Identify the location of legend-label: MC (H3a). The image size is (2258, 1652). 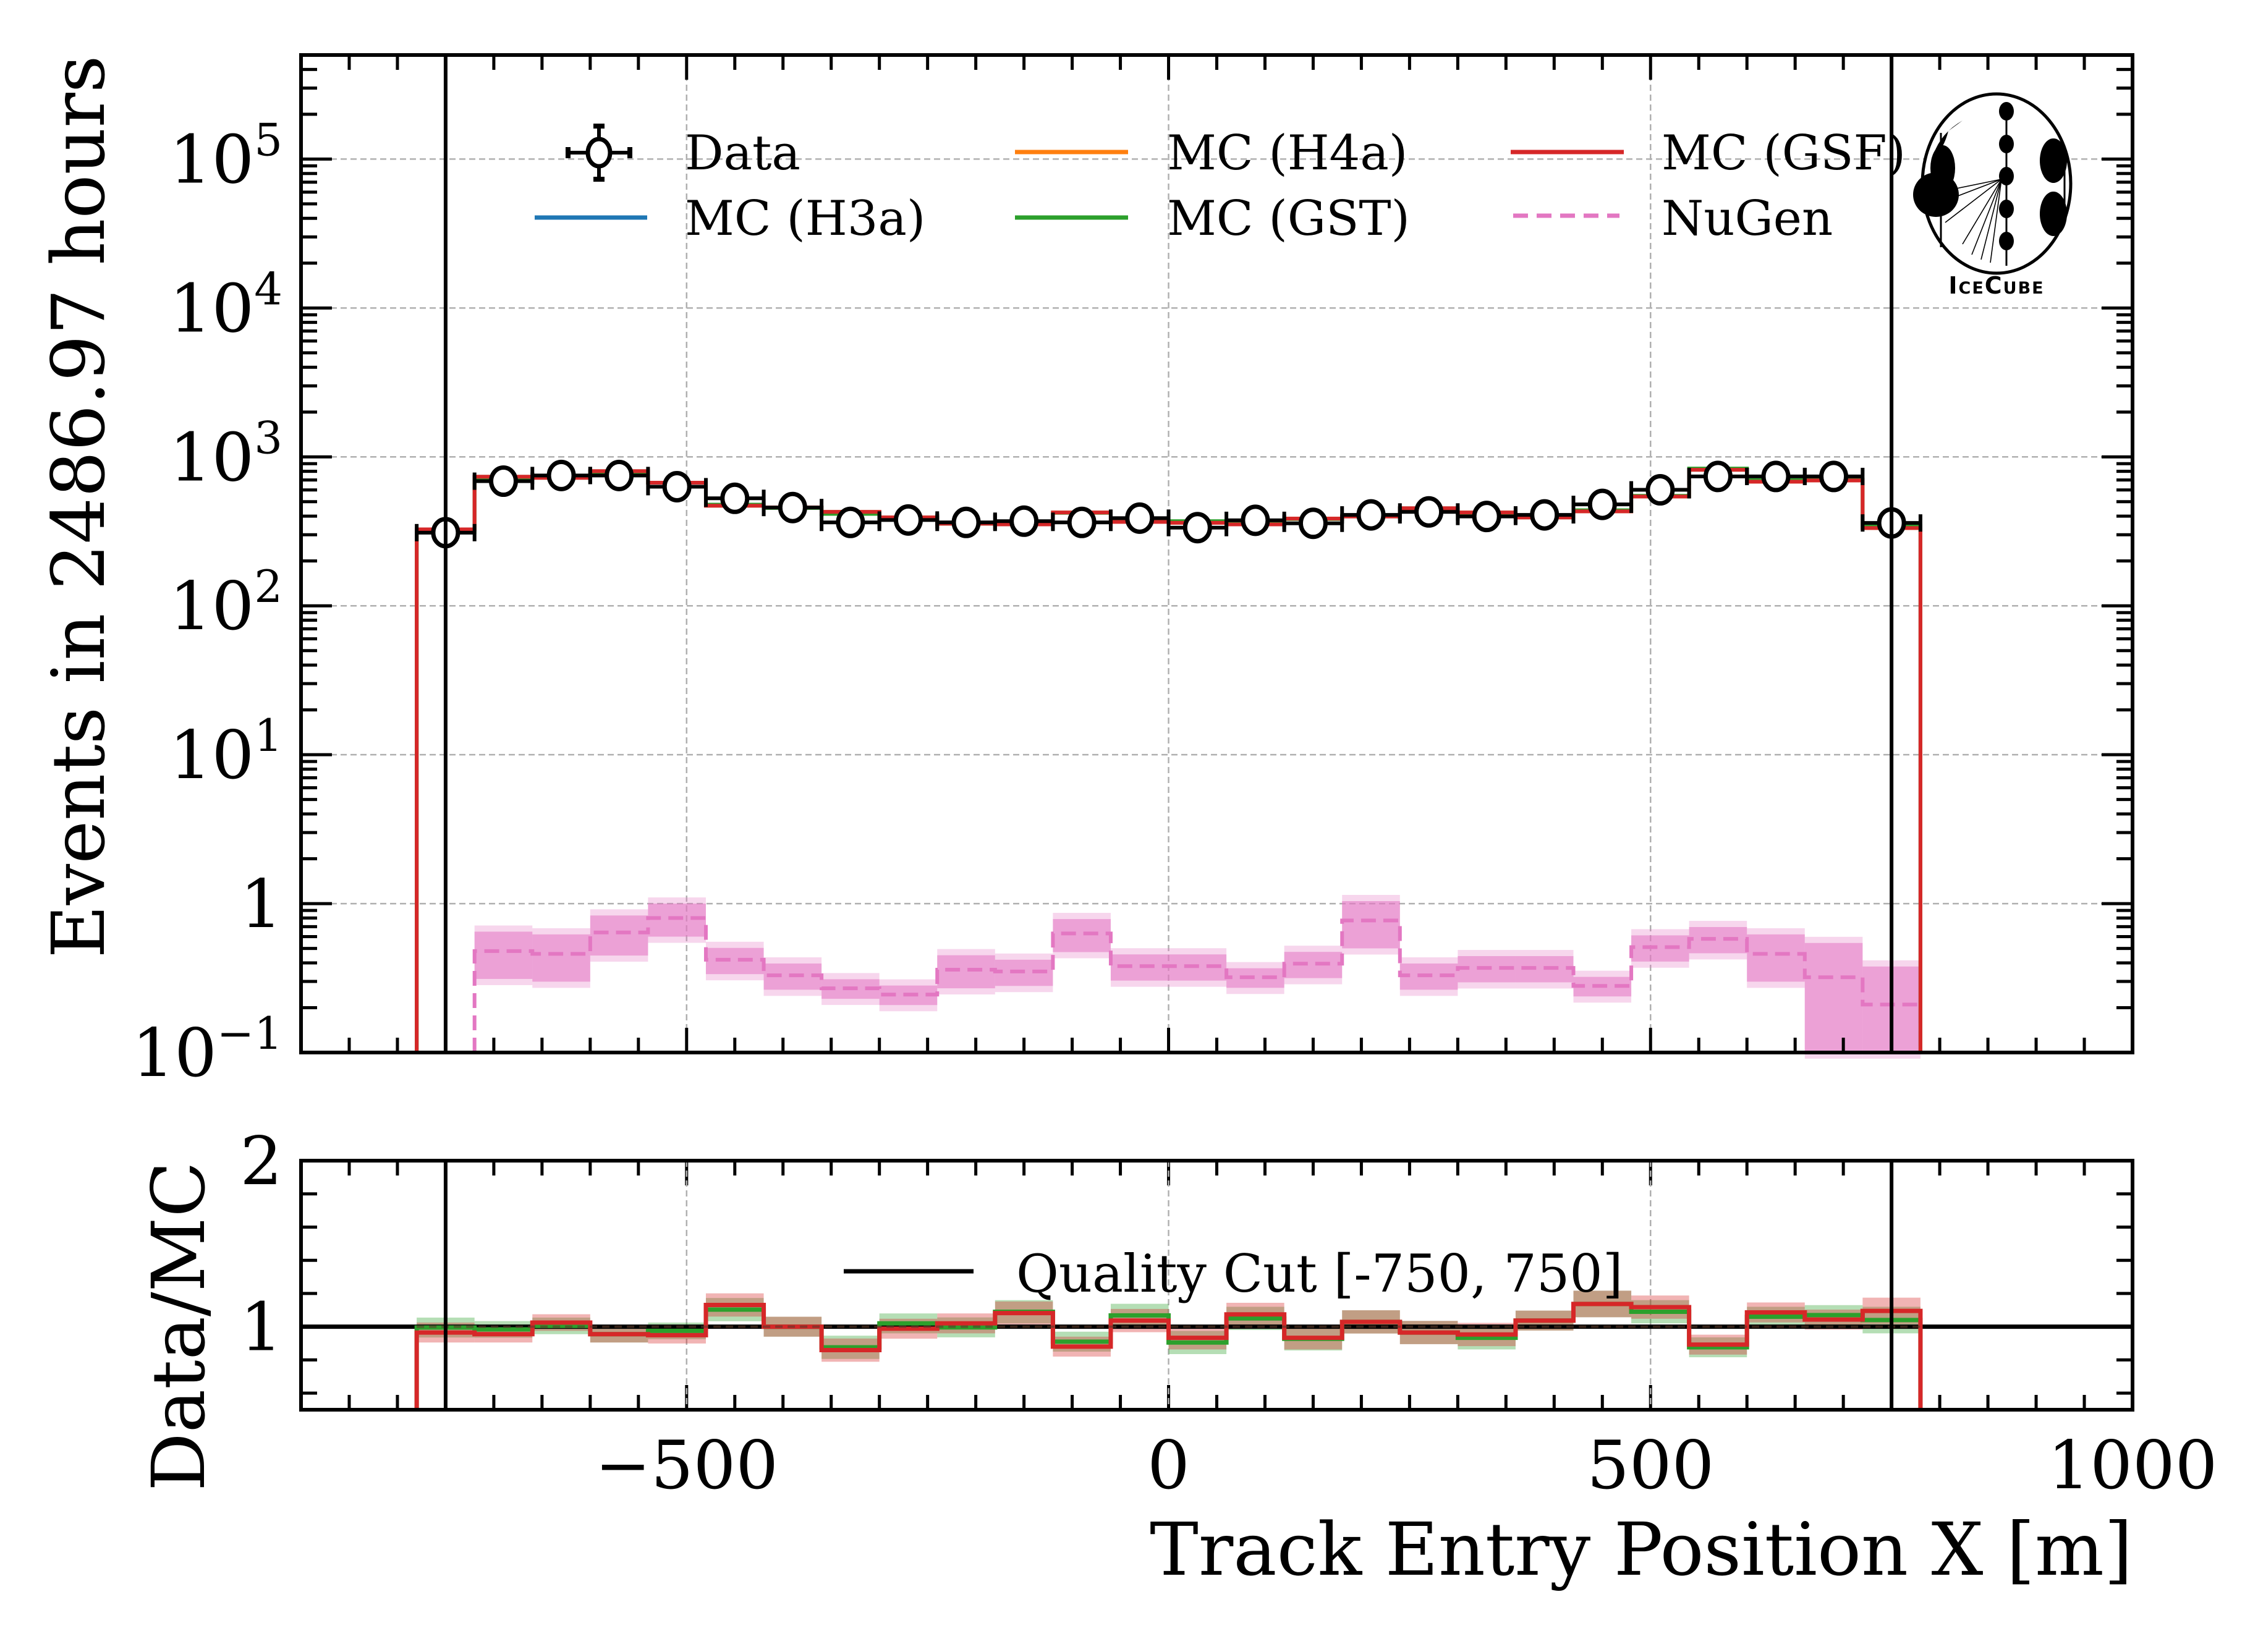
(805, 219).